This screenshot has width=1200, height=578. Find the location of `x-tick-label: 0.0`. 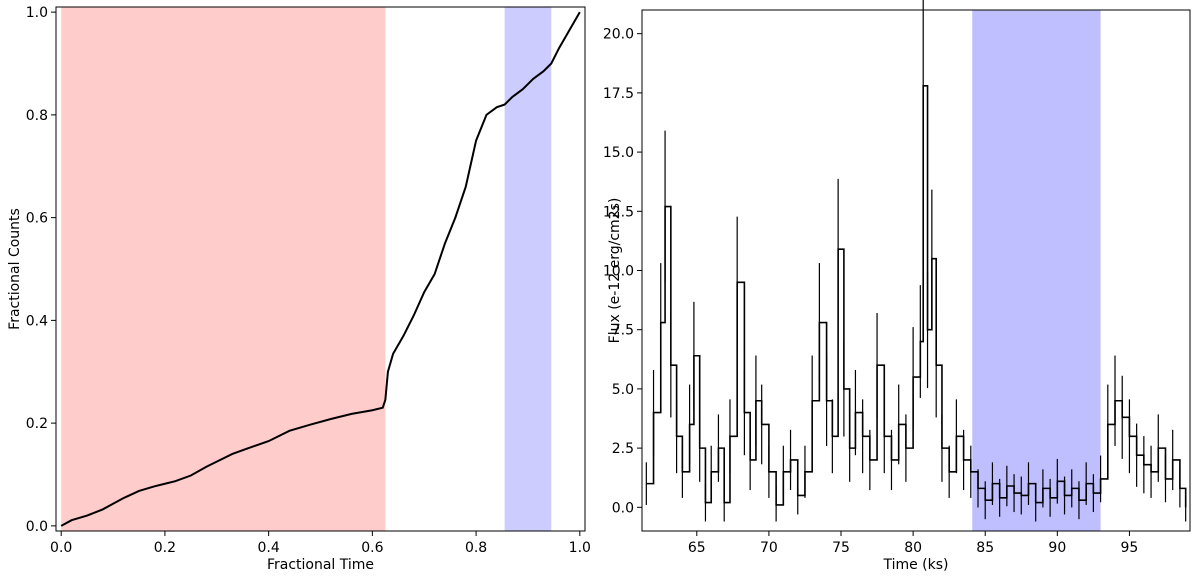

x-tick-label: 0.0 is located at coordinates (61, 548).